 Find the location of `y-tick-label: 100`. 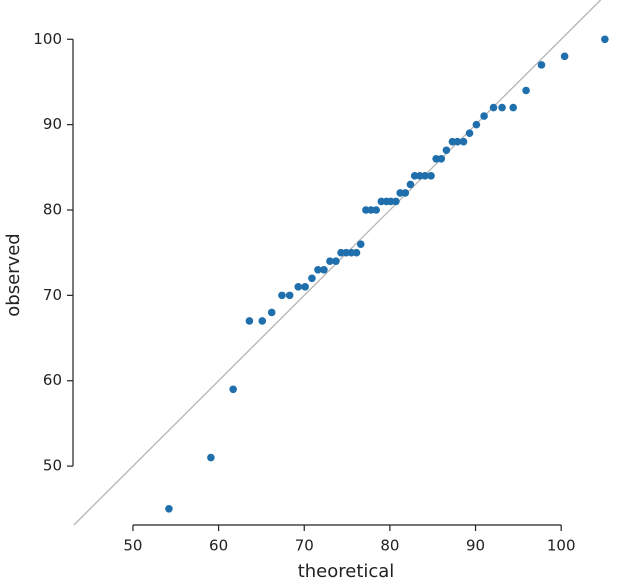

y-tick-label: 100 is located at coordinates (47, 39).